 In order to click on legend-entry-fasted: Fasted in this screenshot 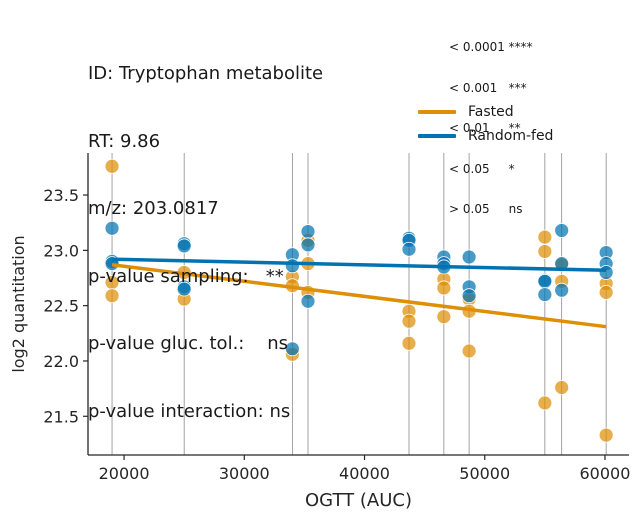, I will do `click(485, 112)`.